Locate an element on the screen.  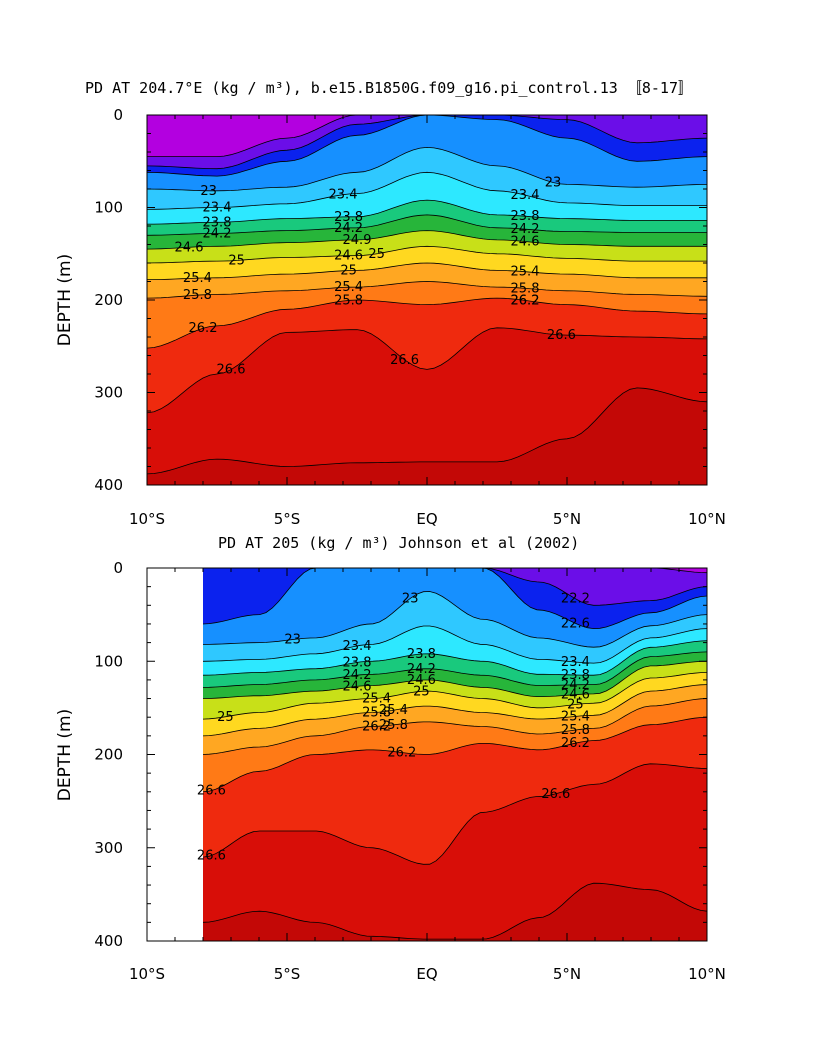
y-tick-label: 100 is located at coordinates (108, 208).